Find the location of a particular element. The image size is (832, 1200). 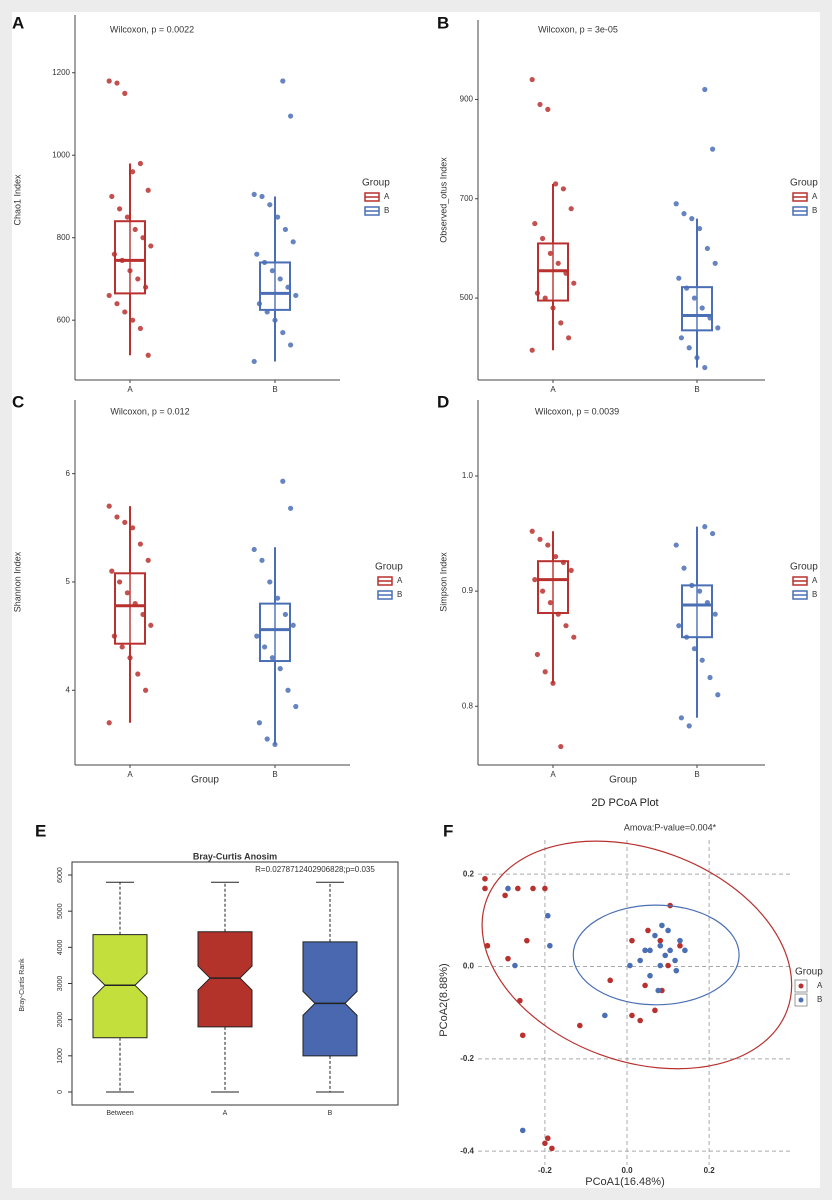

y-axis-label: Observed_otus Index is located at coordinates (443, 200).